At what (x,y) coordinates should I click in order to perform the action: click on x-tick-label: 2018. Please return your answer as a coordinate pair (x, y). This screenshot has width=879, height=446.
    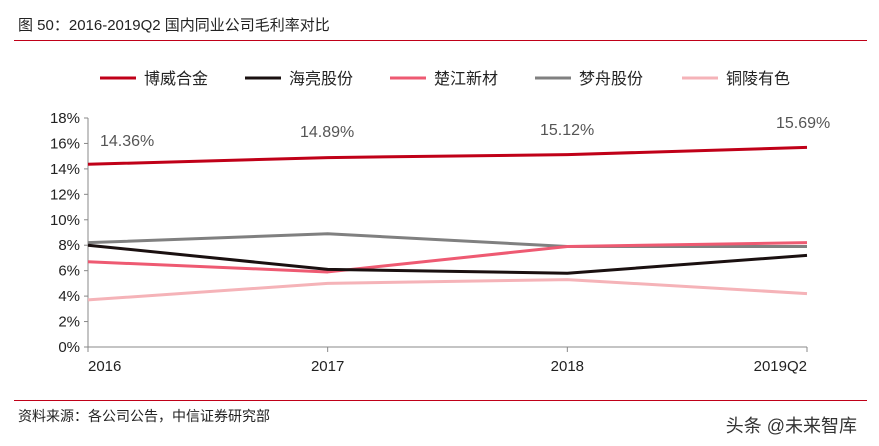
    Looking at the image, I should click on (567, 366).